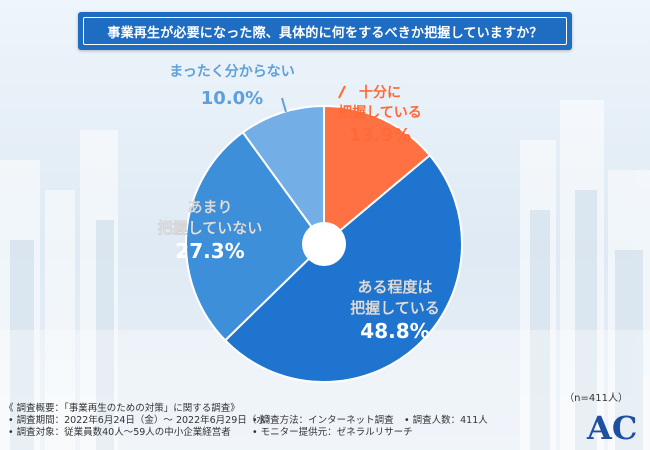 The width and height of the screenshot is (650, 450). Describe the element at coordinates (119, 432) in the screenshot. I see `survey-target: • 調査対象：従業員数40人～59人の中小企業経営者` at that location.